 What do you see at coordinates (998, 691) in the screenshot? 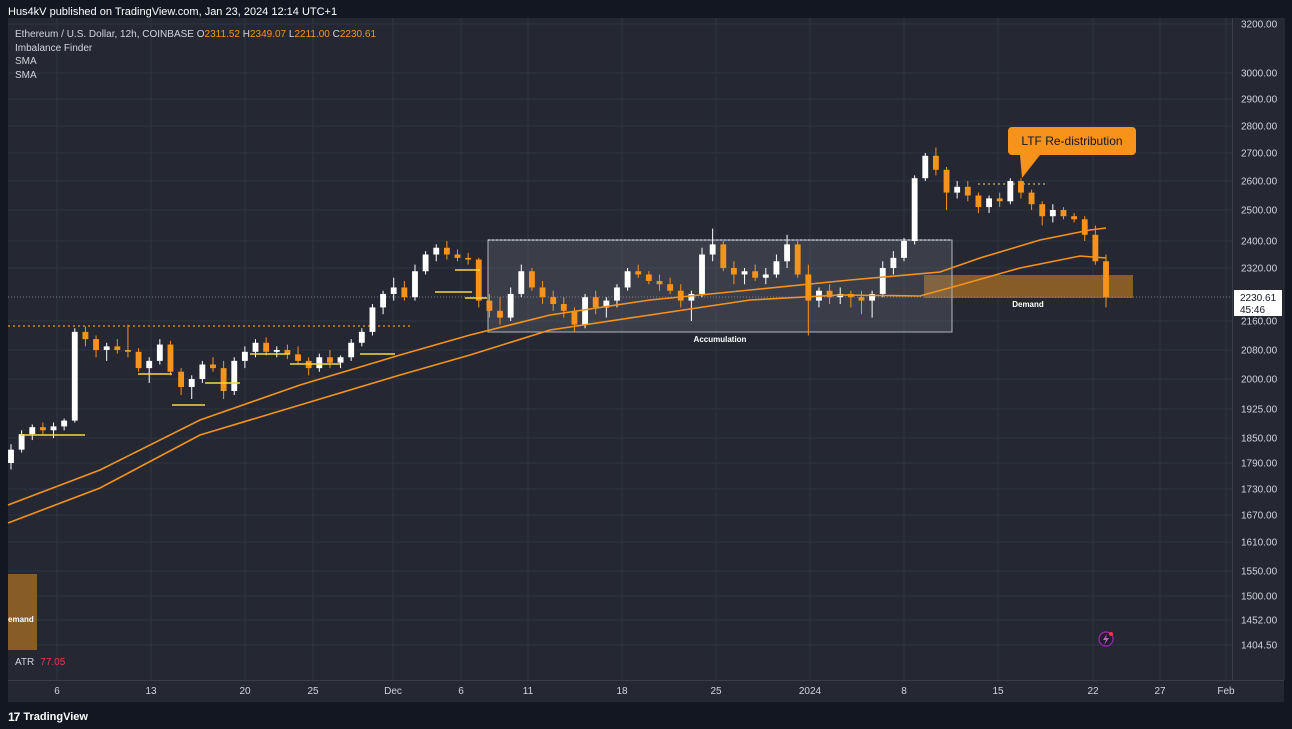
I see `time-tick-label: 15` at bounding box center [998, 691].